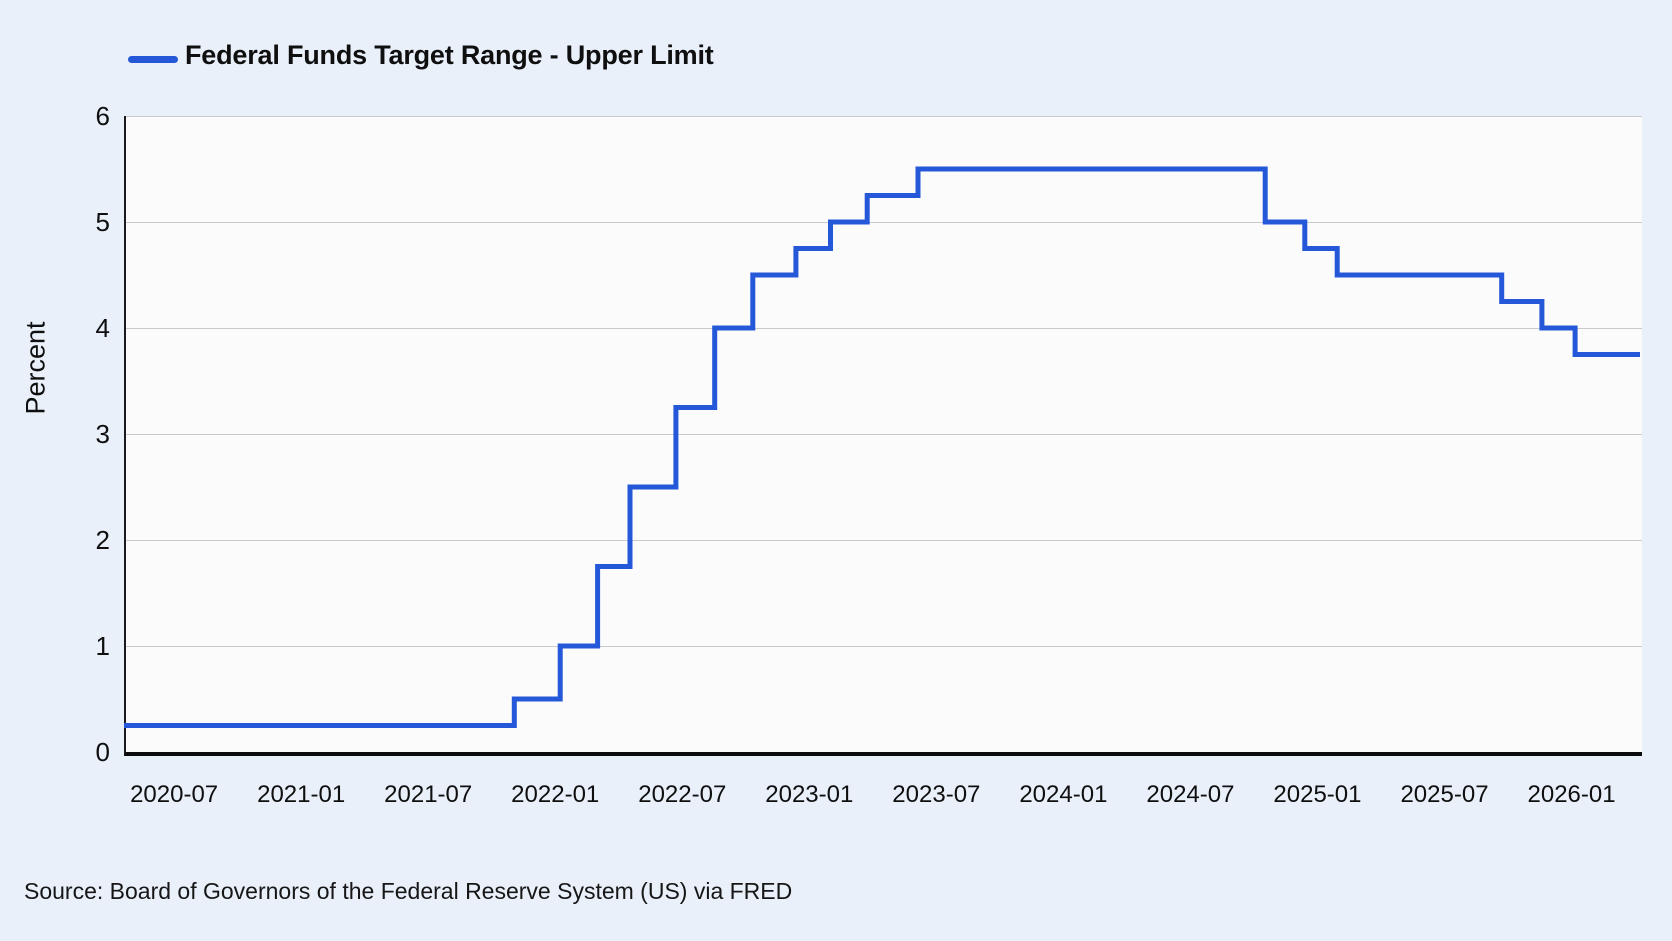  I want to click on x-tick-label-2025-01: 2025-01, so click(1317, 794).